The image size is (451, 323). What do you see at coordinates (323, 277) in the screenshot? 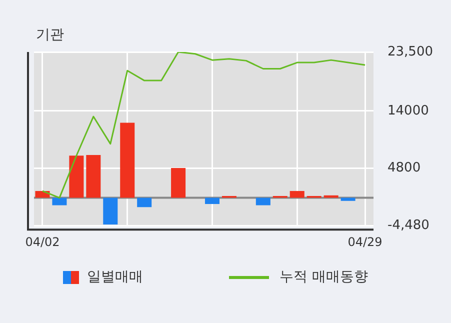
I see `legend-label: 누적 매매동향` at bounding box center [323, 277].